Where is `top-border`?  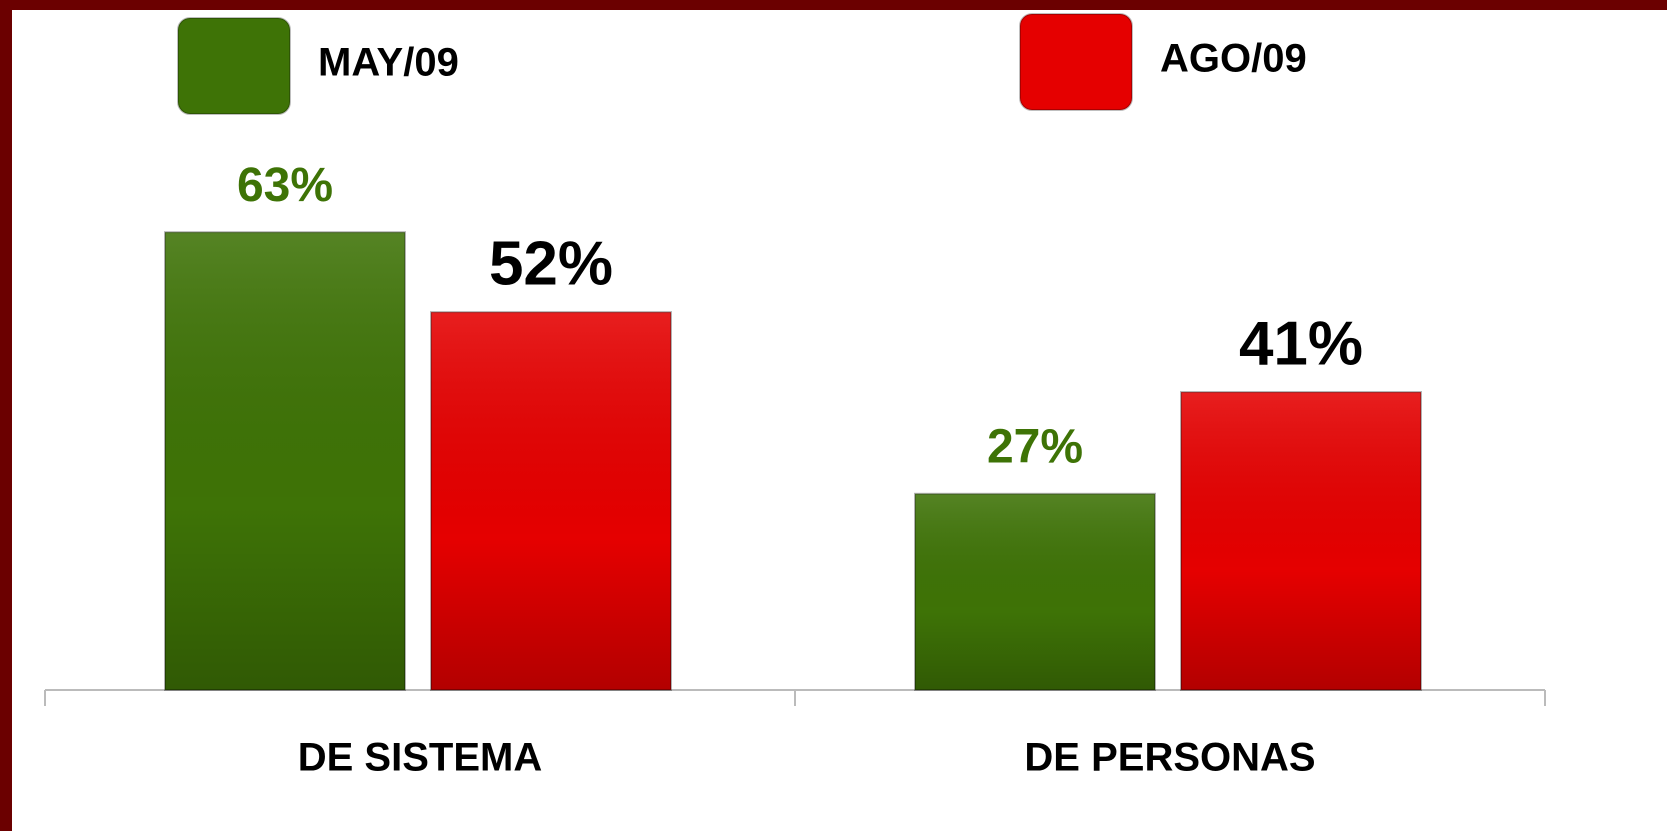
top-border is located at coordinates (833, 5).